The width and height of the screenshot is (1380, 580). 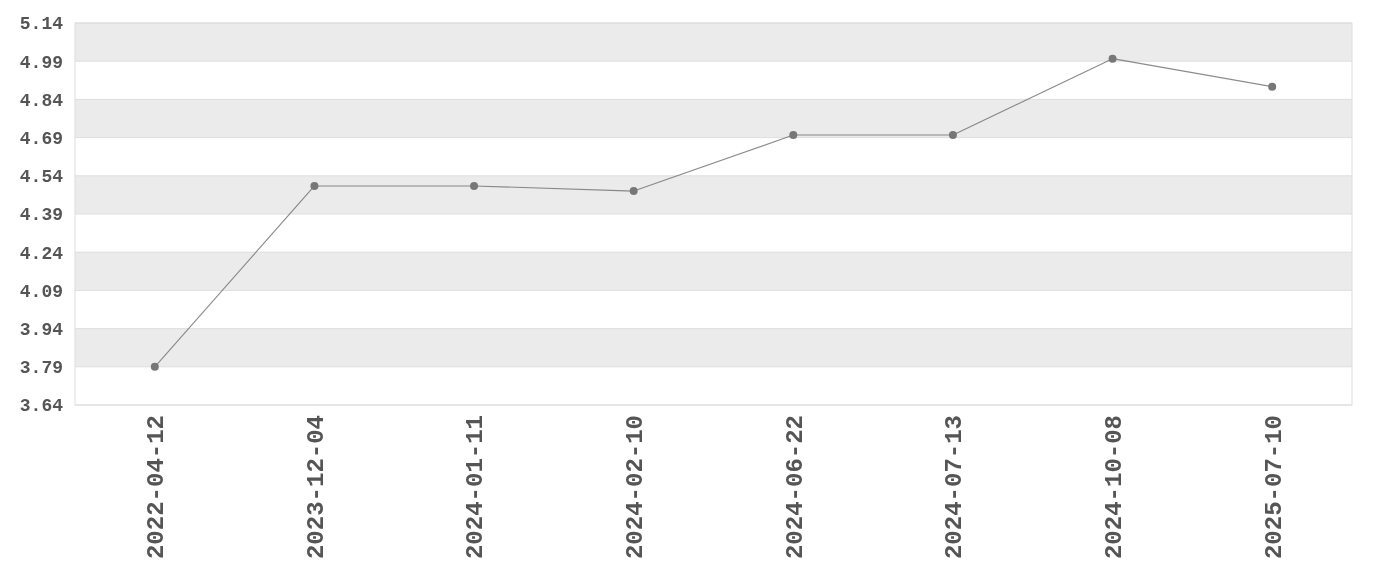 I want to click on x-tick-label: 2024-07-13, so click(x=955, y=487).